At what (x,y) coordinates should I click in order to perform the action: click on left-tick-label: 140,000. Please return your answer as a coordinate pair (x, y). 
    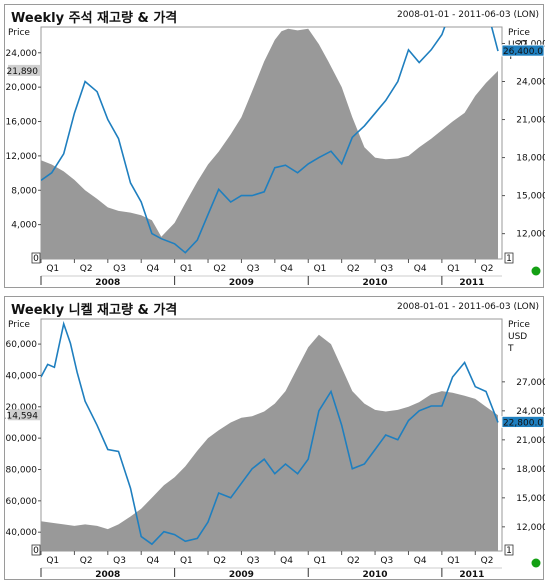
    Looking at the image, I should click on (21, 376).